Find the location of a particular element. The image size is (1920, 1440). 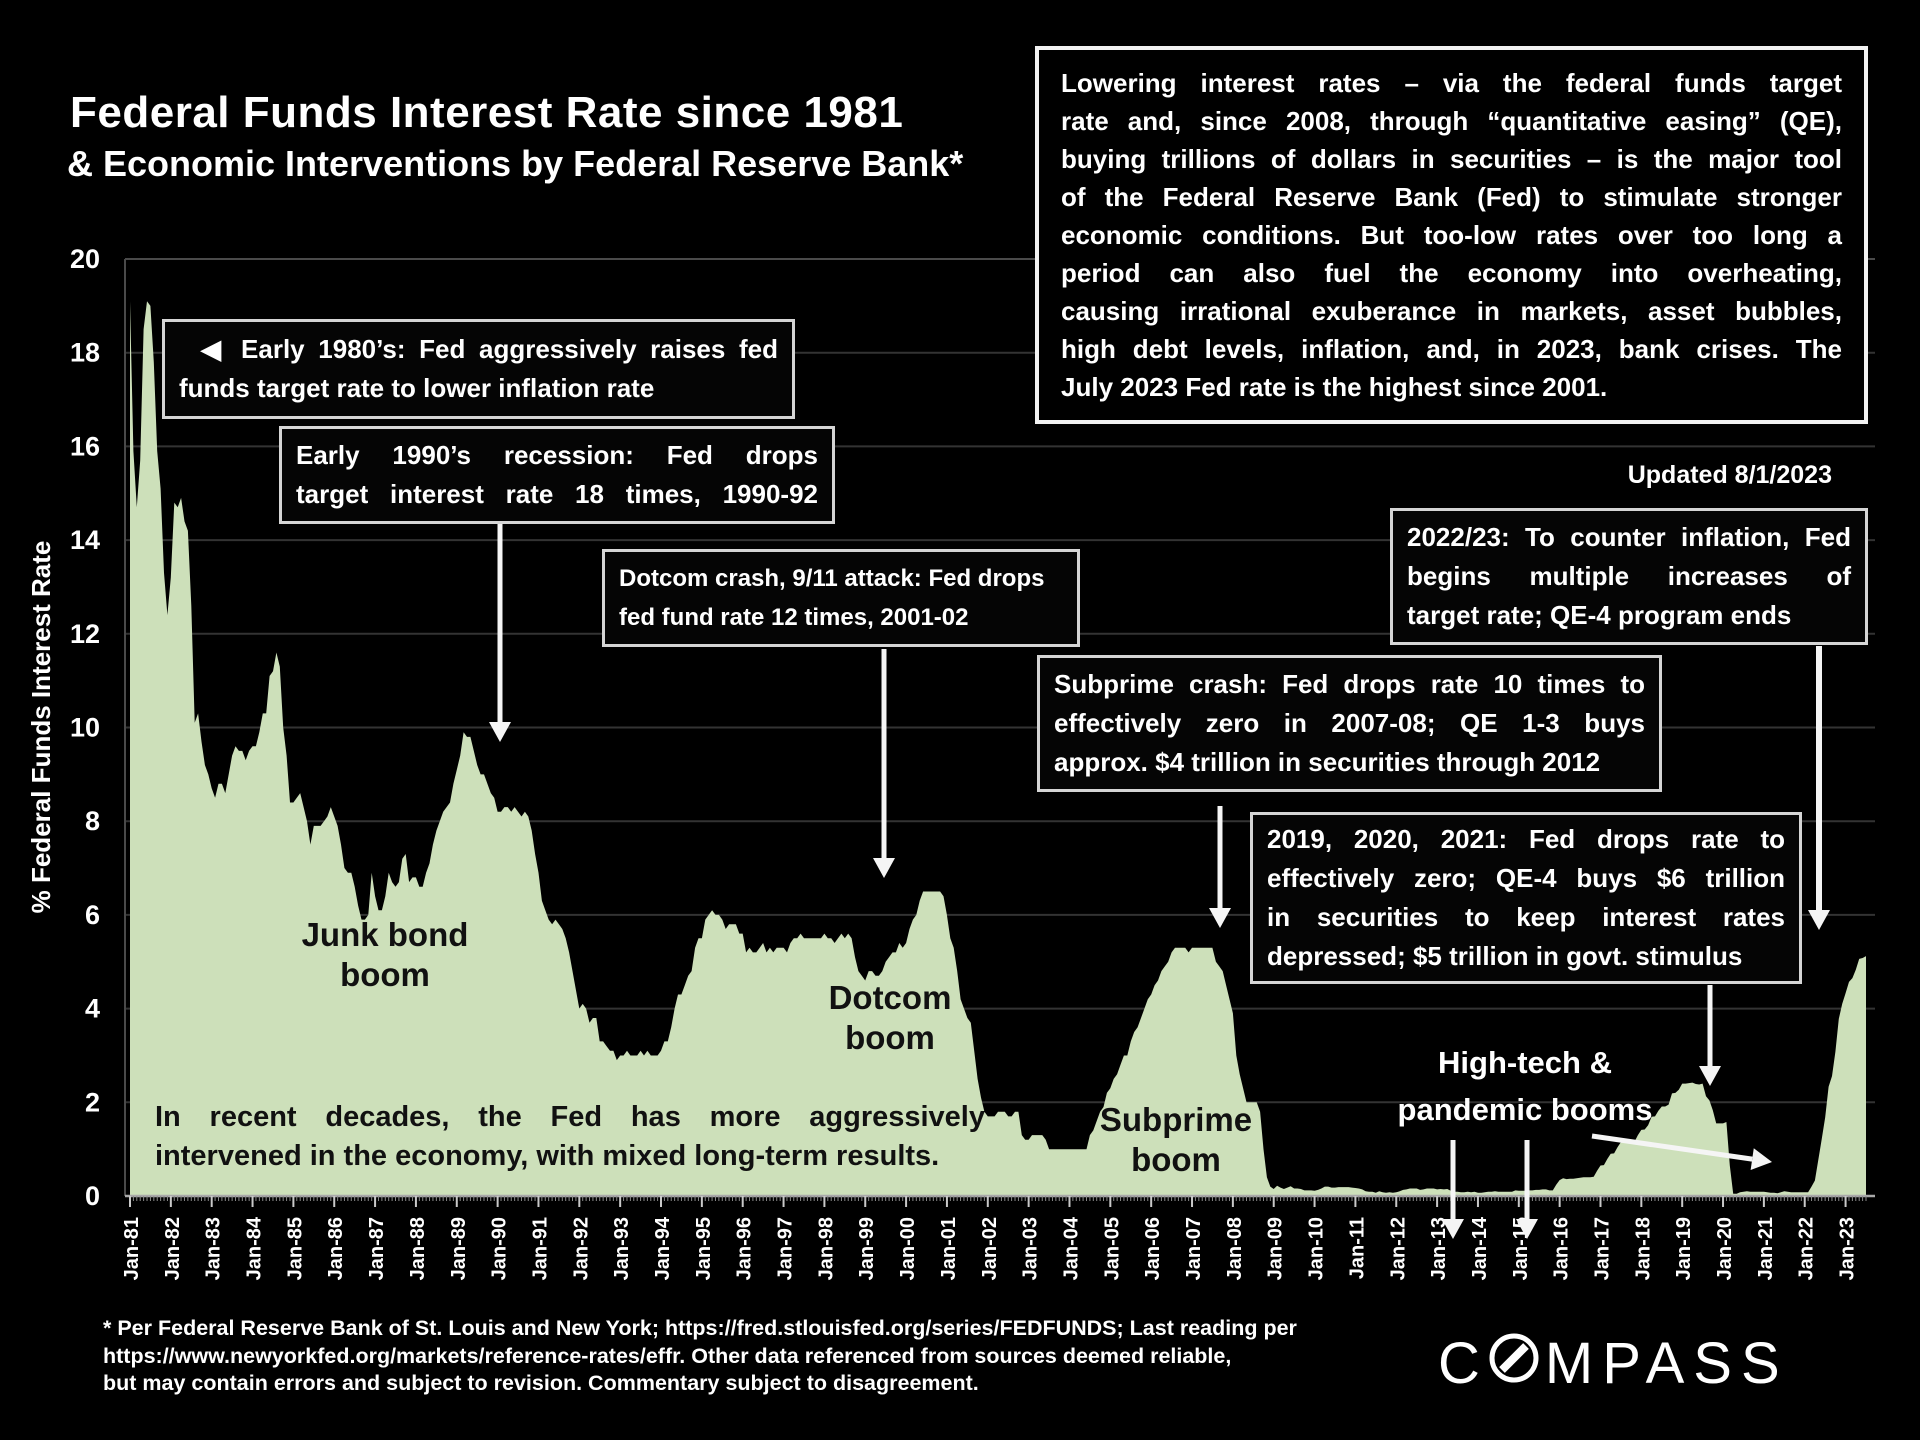

page-title: Federal Funds Interest Rate since 1981 is located at coordinates (487, 112).